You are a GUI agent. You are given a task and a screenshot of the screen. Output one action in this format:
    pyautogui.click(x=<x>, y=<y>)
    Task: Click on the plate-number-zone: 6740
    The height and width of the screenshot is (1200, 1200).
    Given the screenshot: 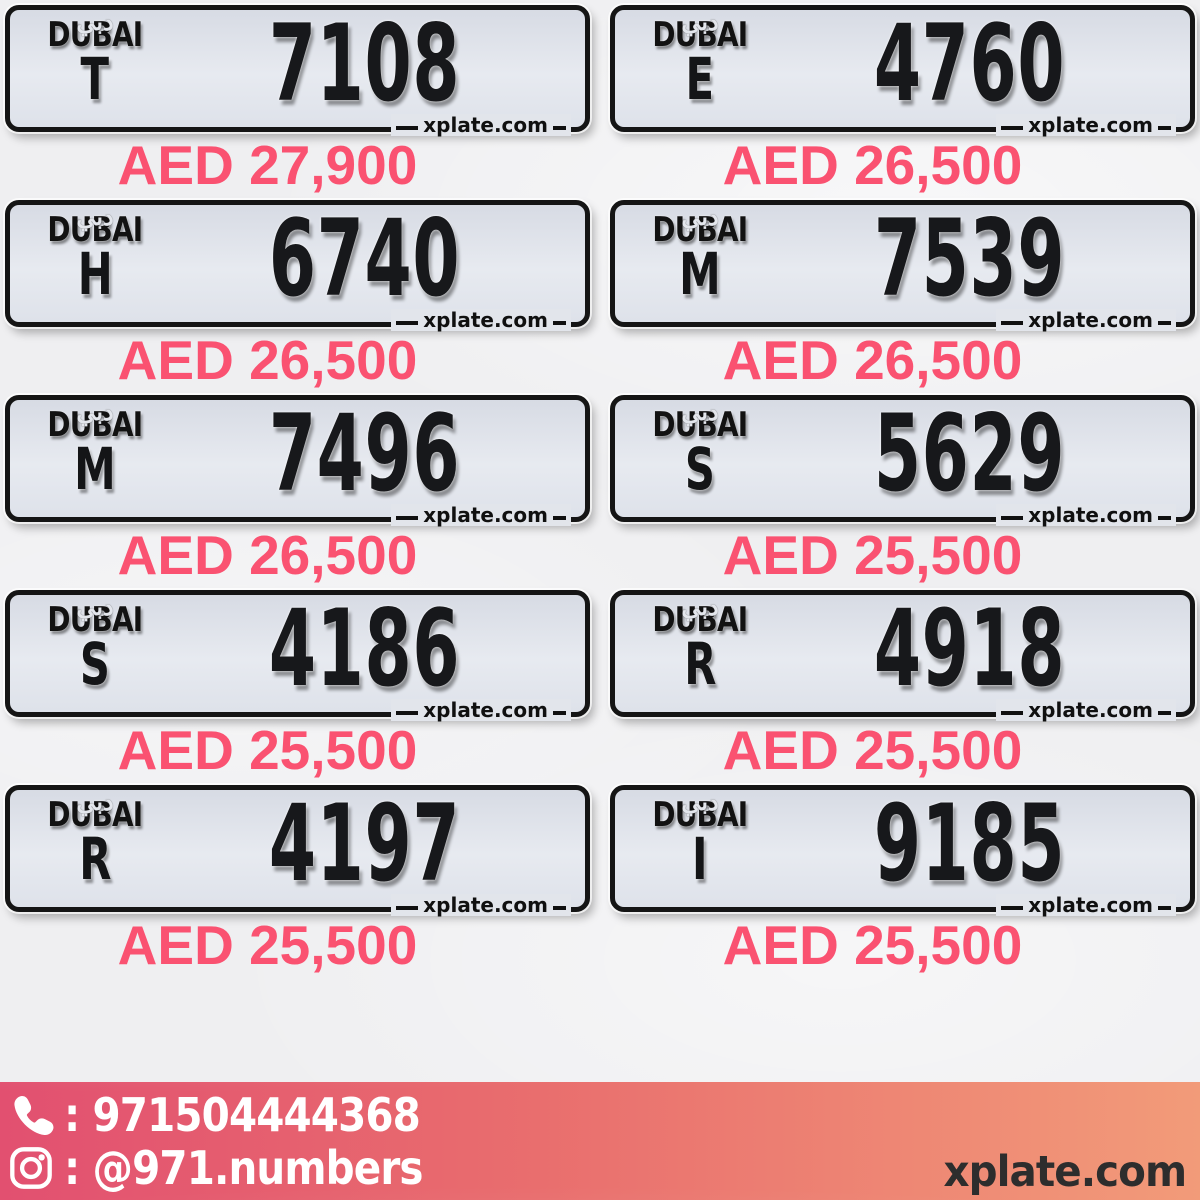 What is the action you would take?
    pyautogui.click(x=365, y=258)
    